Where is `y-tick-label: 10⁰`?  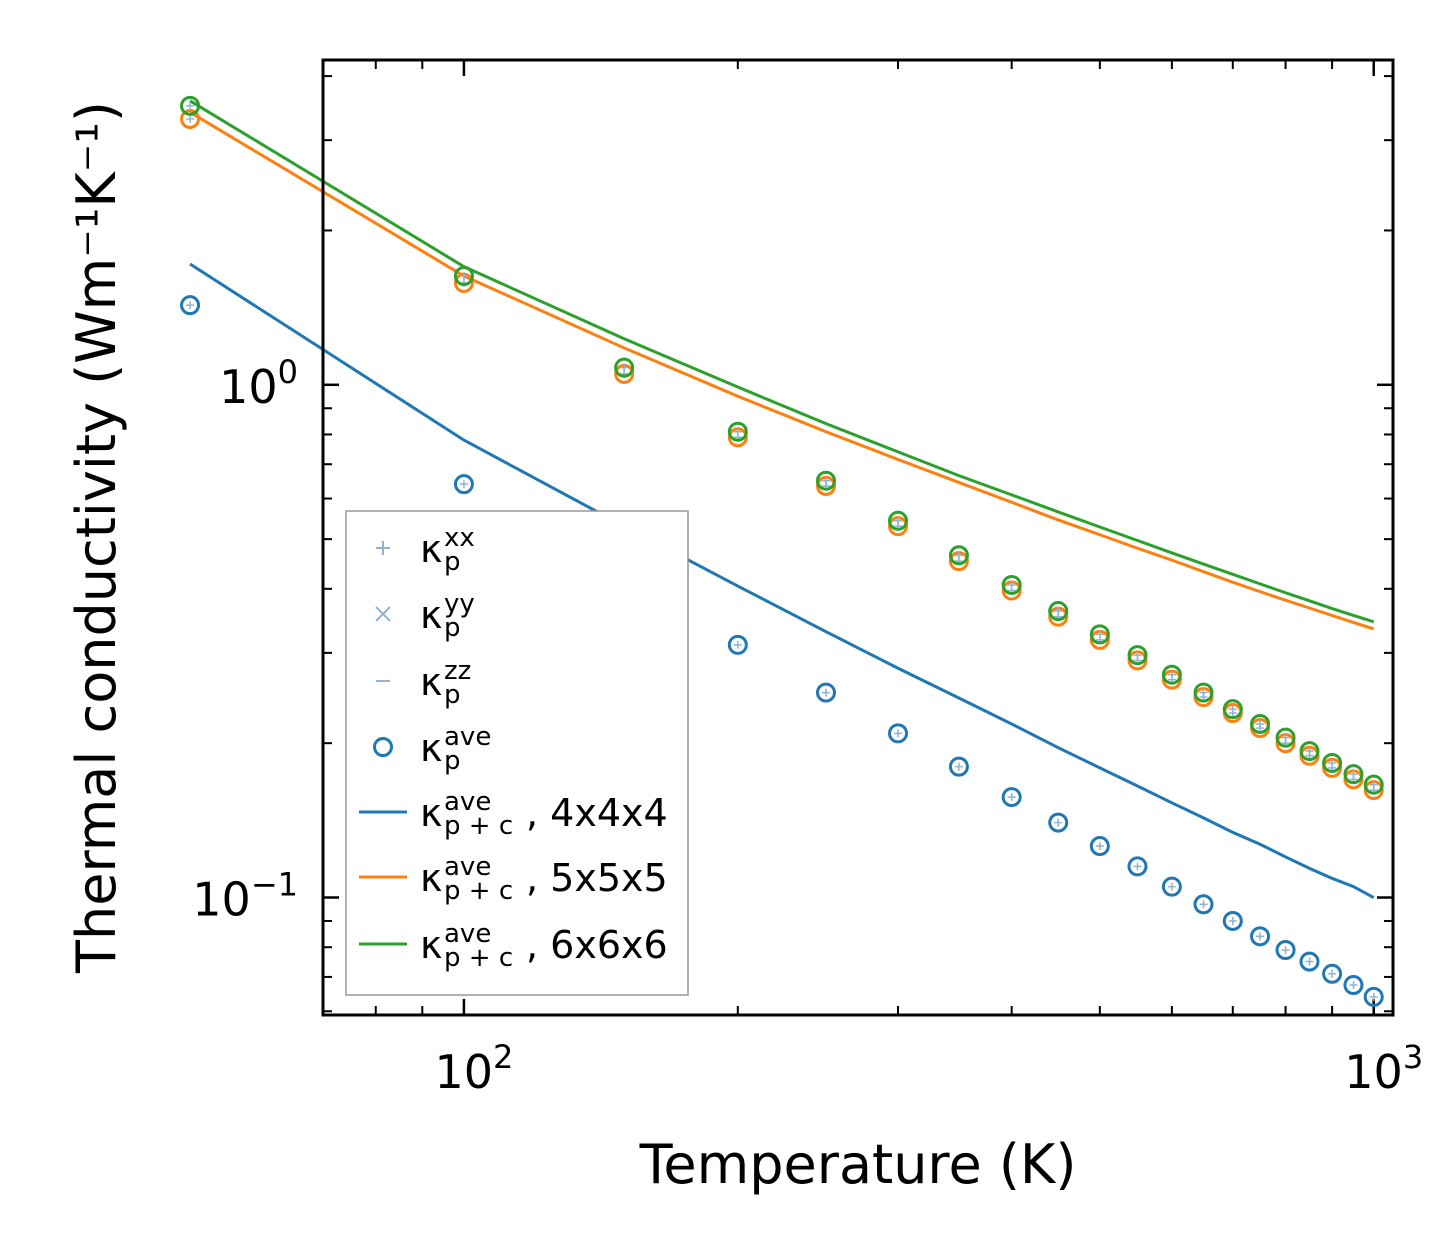 y-tick-label: 10⁰ is located at coordinates (258, 383).